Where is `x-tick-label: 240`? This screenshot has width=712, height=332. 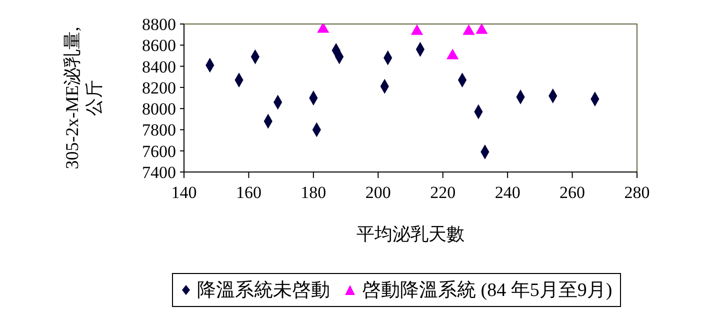
x-tick-label: 240 is located at coordinates (507, 192).